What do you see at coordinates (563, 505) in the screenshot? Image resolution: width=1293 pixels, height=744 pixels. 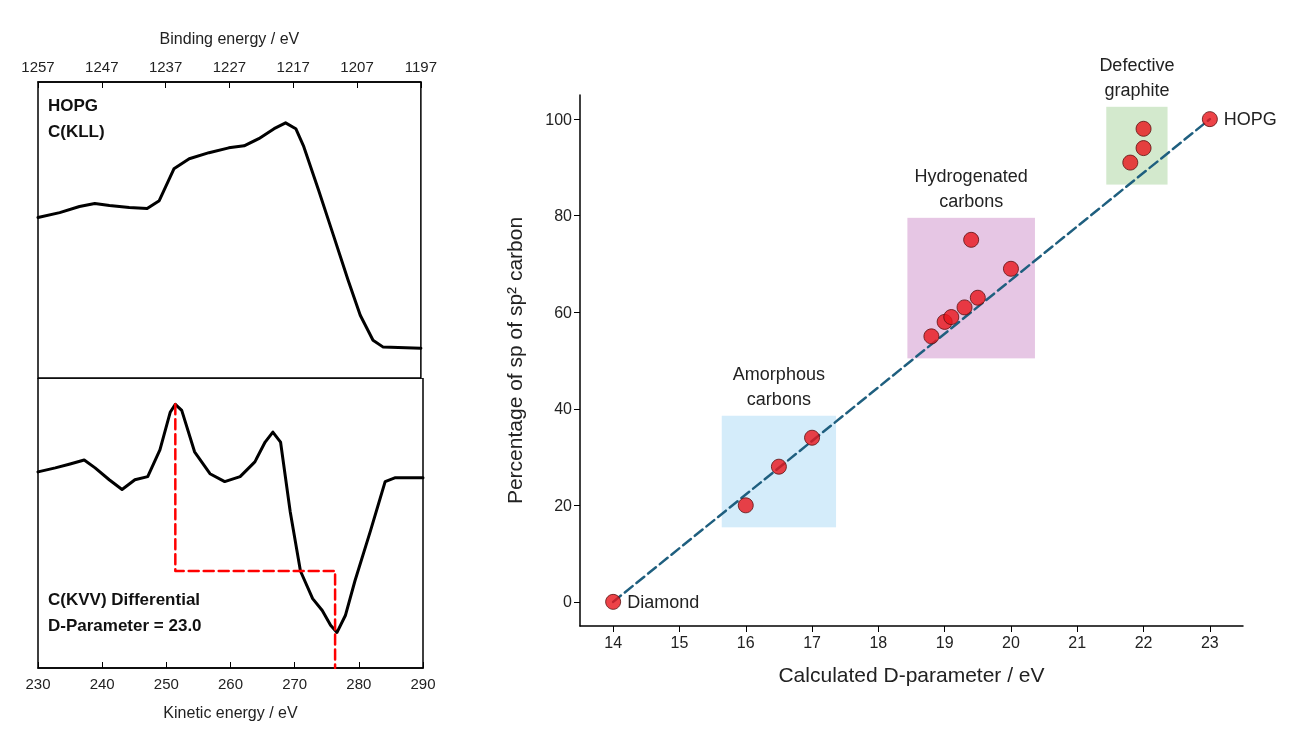 I see `y-tick-label: 20` at bounding box center [563, 505].